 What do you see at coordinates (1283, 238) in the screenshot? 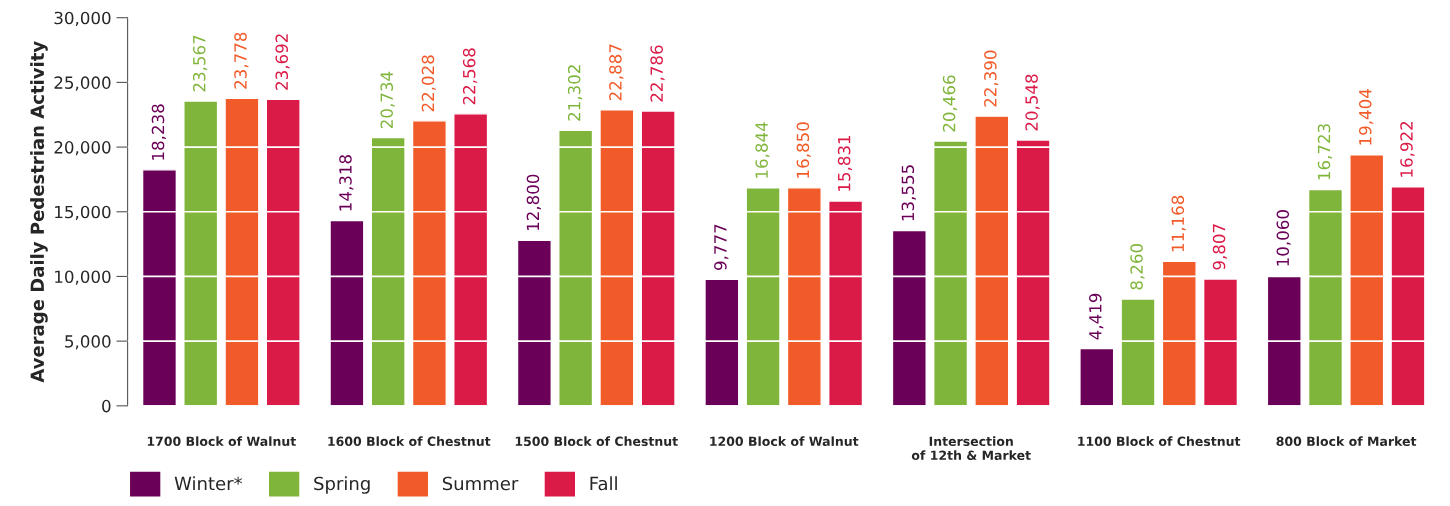
I see `data-label: 10,060` at bounding box center [1283, 238].